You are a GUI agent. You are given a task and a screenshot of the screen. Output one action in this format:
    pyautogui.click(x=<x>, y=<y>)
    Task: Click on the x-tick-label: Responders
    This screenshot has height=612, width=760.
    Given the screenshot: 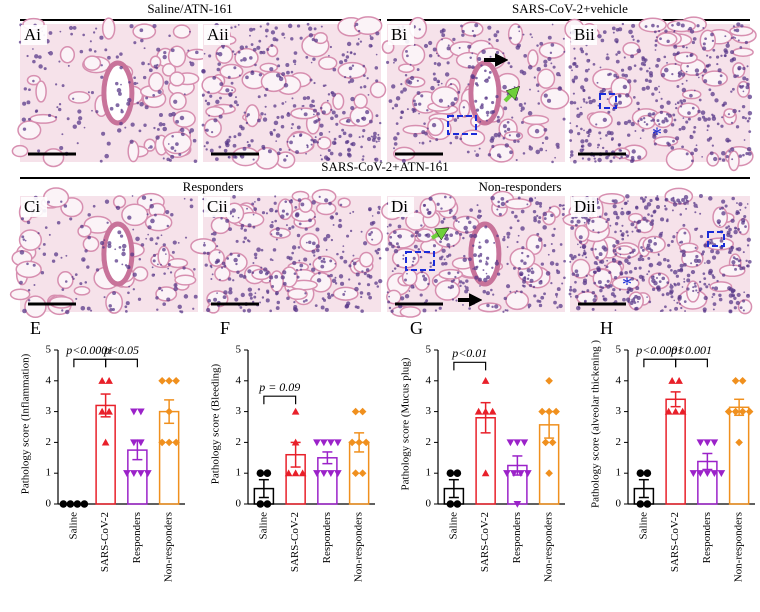 What is the action you would take?
    pyautogui.click(x=707, y=537)
    